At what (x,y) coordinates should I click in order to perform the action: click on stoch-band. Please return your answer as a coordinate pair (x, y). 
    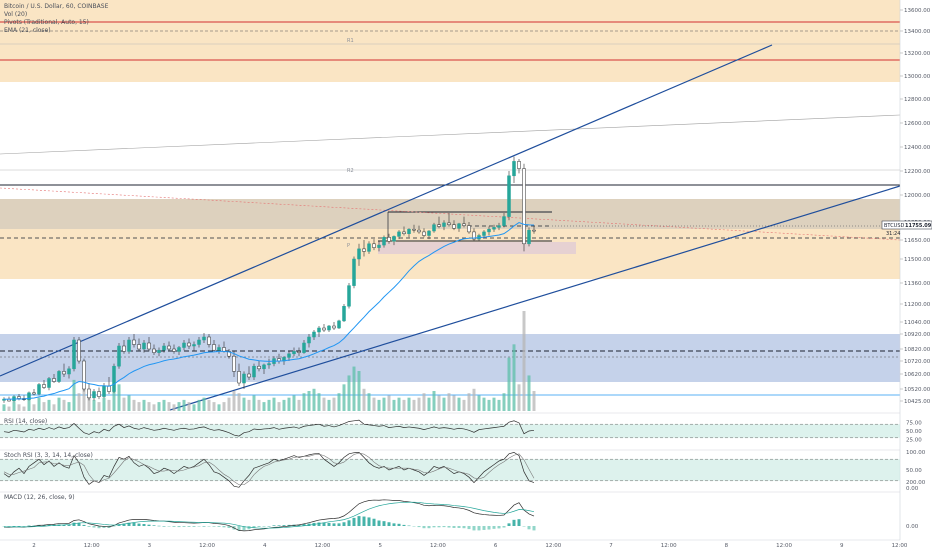
    Looking at the image, I should click on (450, 470).